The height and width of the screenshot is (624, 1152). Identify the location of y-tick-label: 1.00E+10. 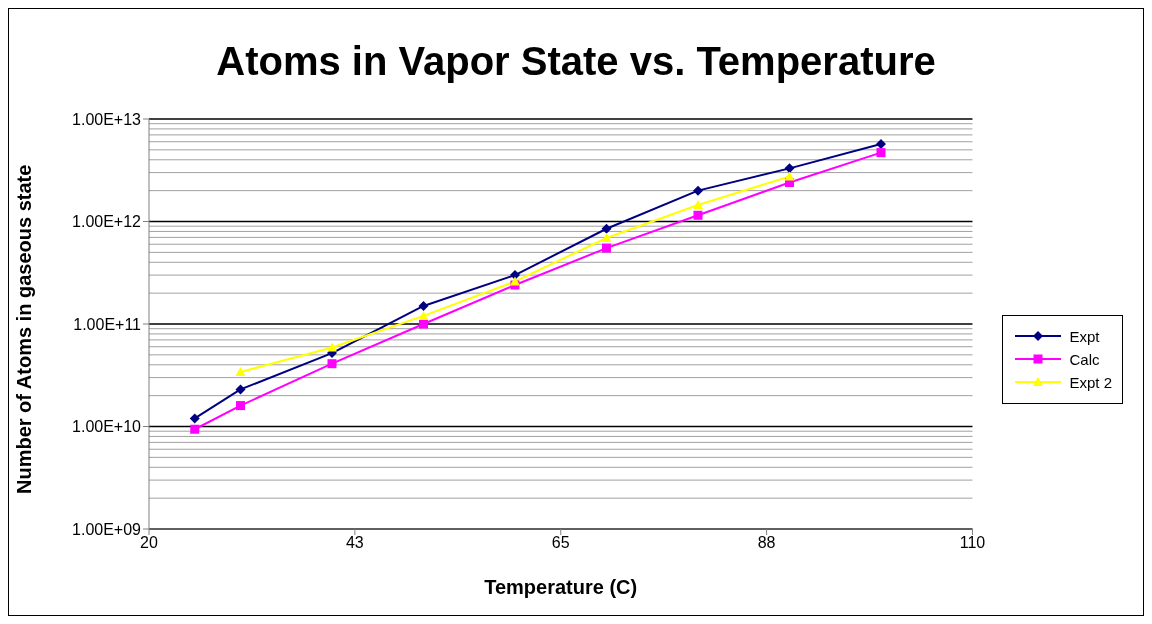
(107, 427).